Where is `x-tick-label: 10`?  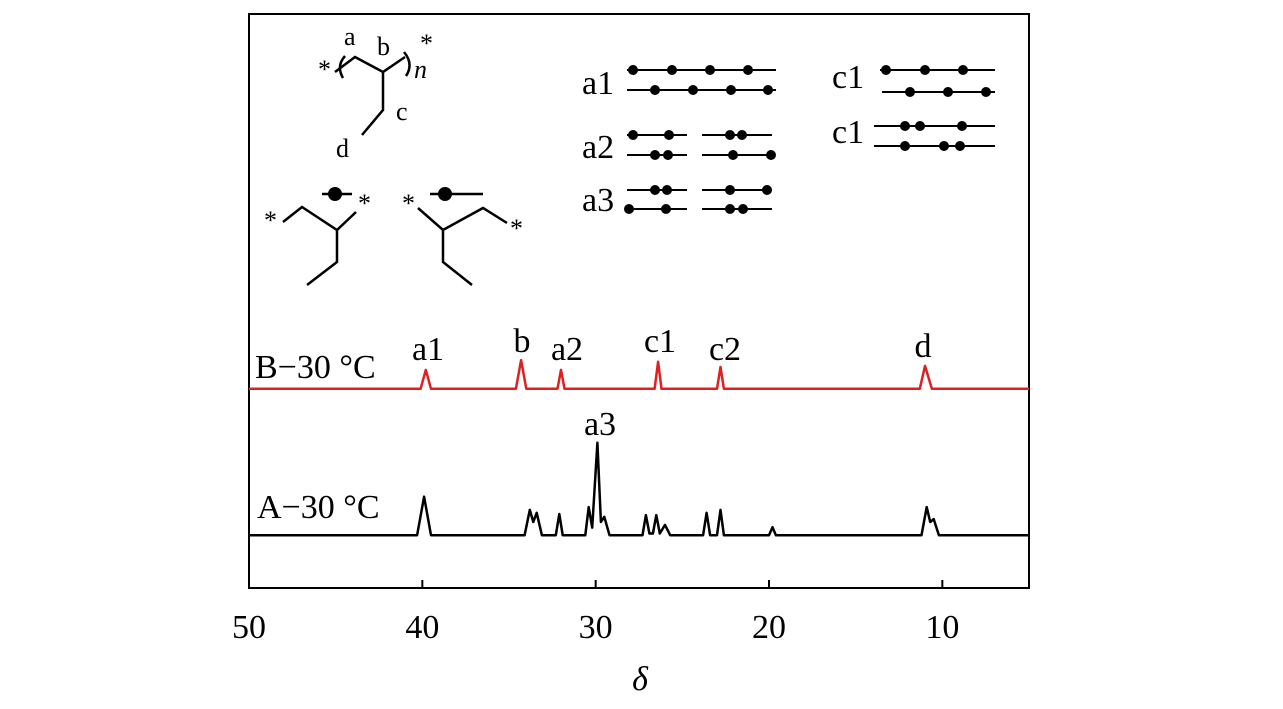 x-tick-label: 10 is located at coordinates (942, 627).